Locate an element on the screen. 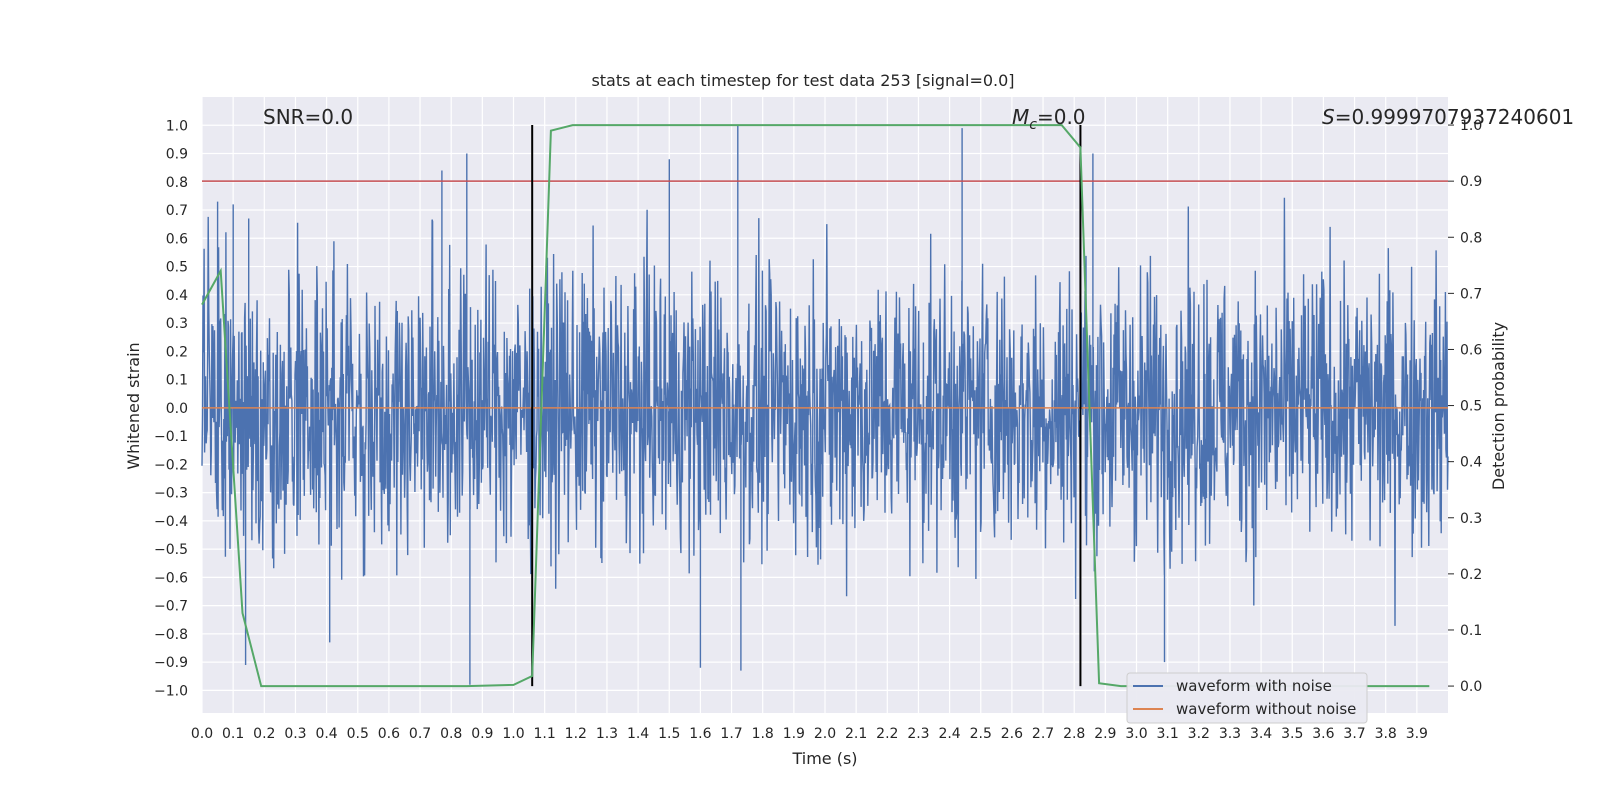 This screenshot has width=1600, height=800. x-tick-label: 1.9 is located at coordinates (794, 734).